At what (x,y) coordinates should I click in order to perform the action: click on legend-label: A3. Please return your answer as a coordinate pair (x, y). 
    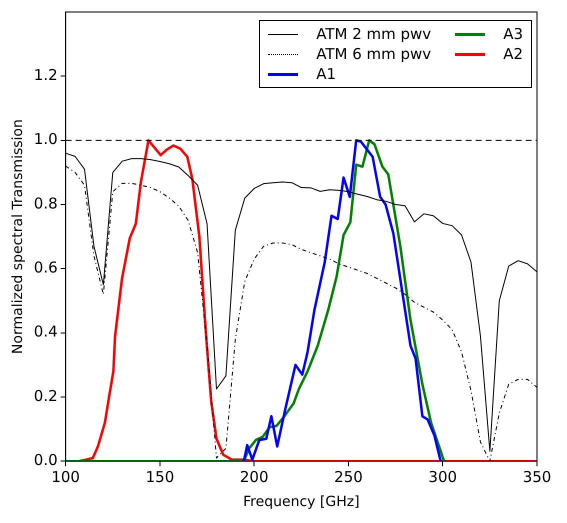
    Looking at the image, I should click on (513, 34).